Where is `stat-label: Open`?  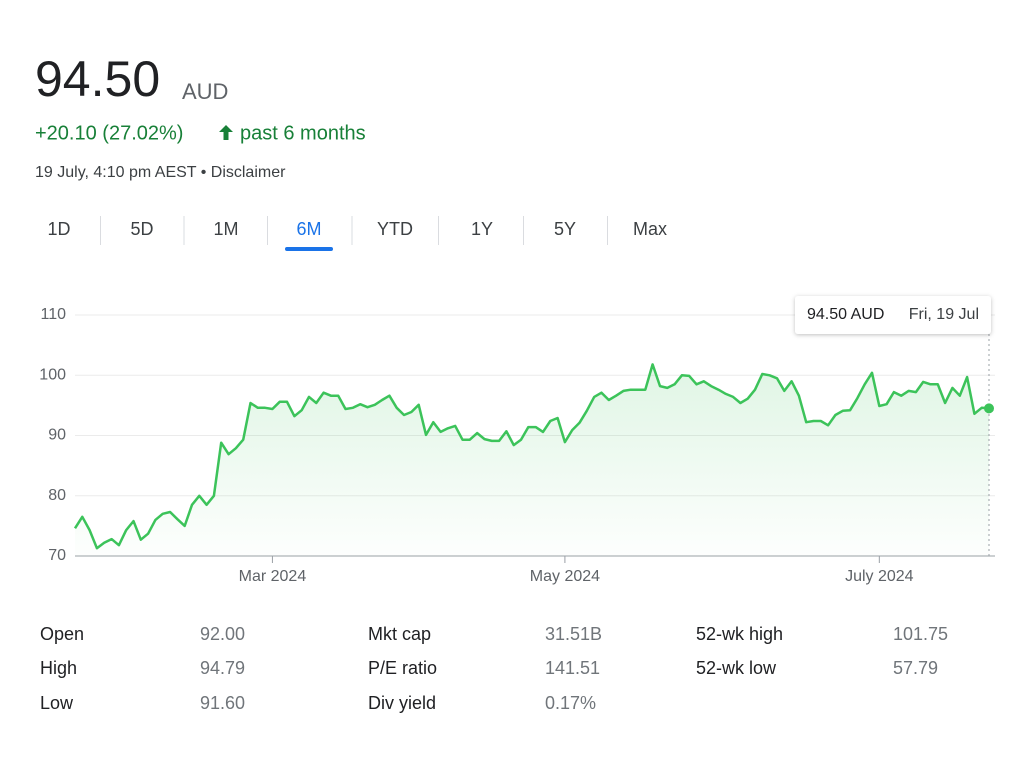
stat-label: Open is located at coordinates (62, 634).